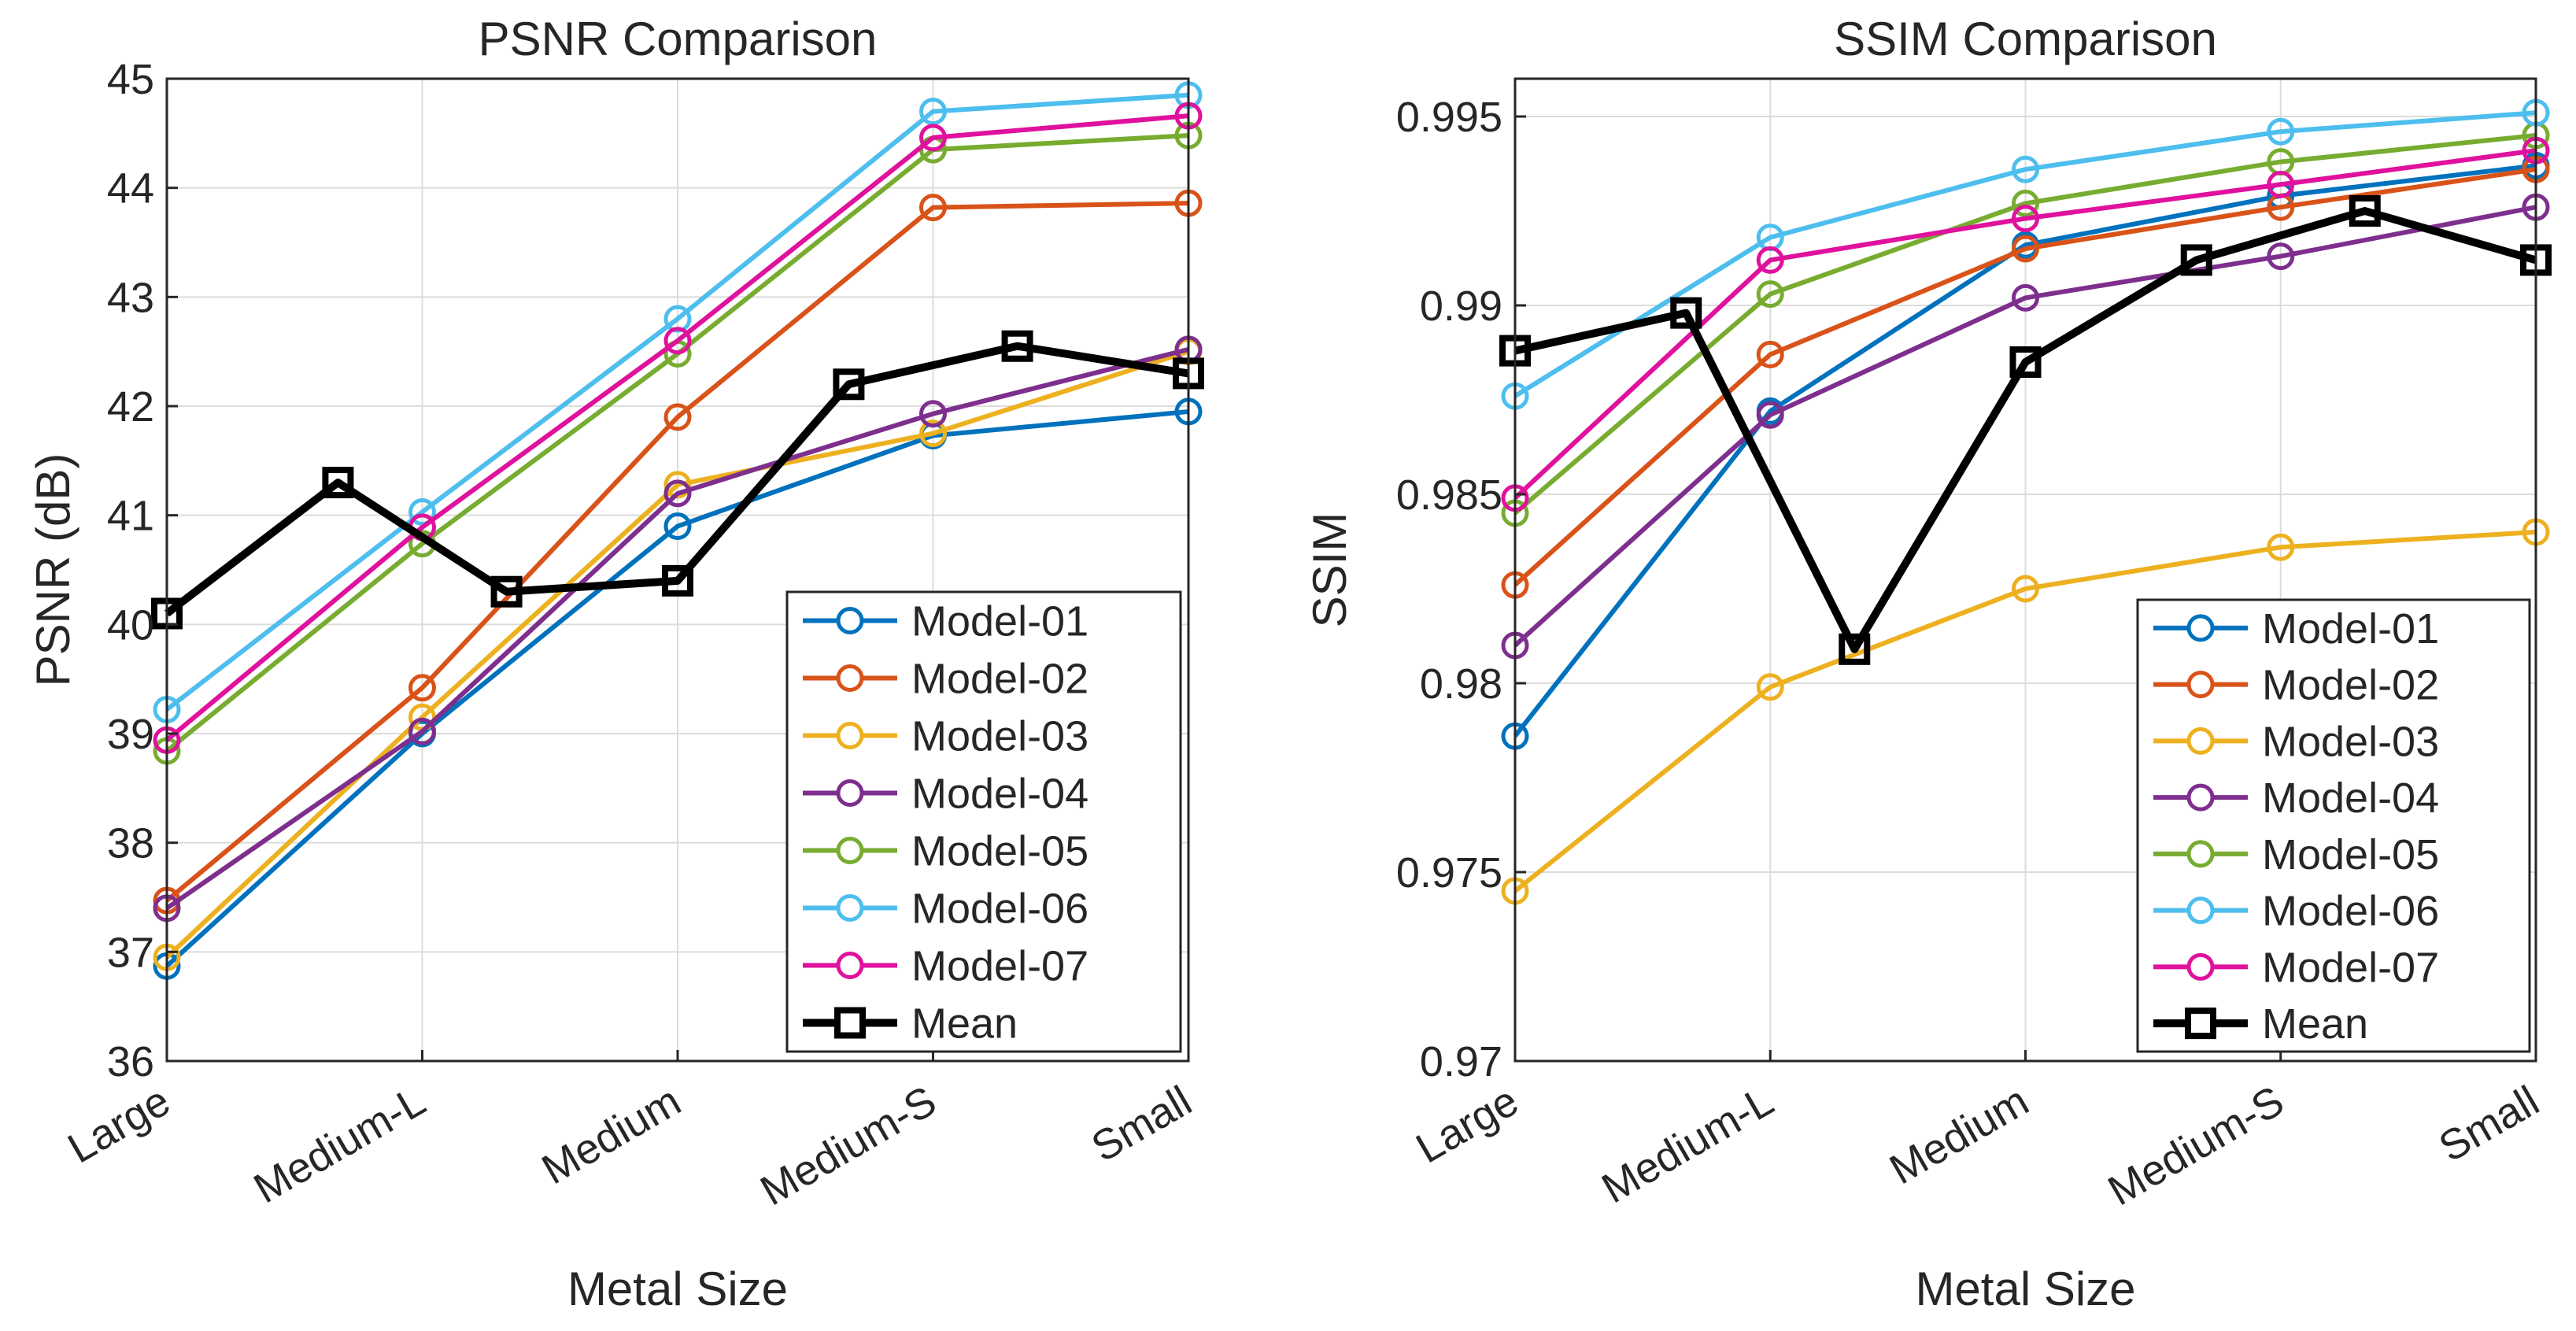 This screenshot has height=1331, width=2576. Describe the element at coordinates (1461, 1061) in the screenshot. I see `ssim-y-tick-label: 0.97` at that location.